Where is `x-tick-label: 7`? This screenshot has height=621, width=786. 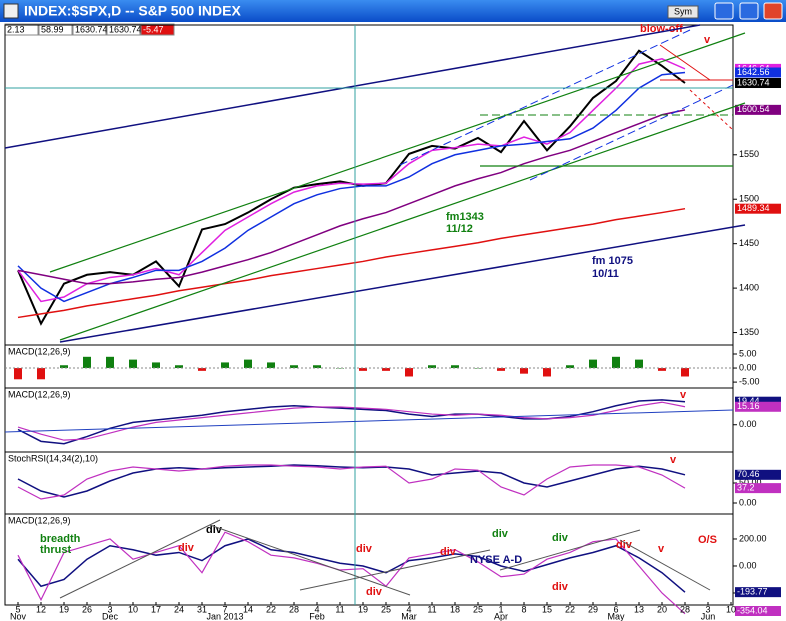 x-tick-label: 7 is located at coordinates (224, 609).